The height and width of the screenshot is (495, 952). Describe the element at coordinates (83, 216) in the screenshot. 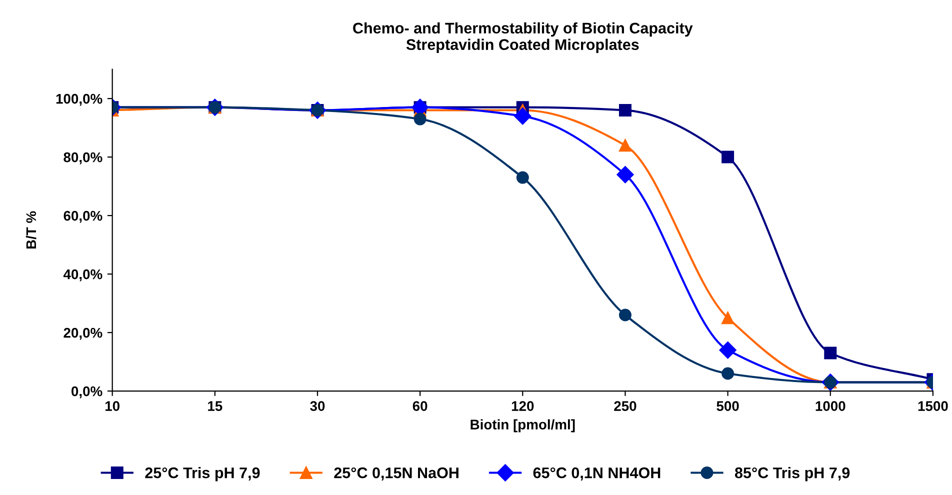

I see `y-tick-label: 60,0%` at that location.